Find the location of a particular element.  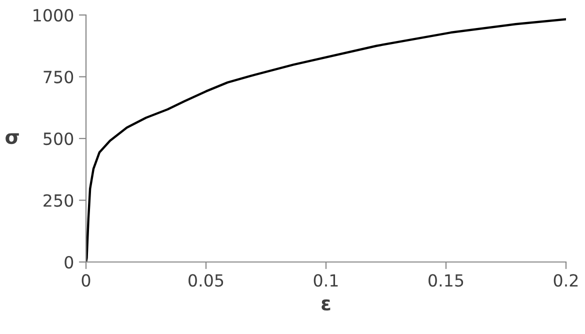

x-tick-label: 0.05 is located at coordinates (206, 280).